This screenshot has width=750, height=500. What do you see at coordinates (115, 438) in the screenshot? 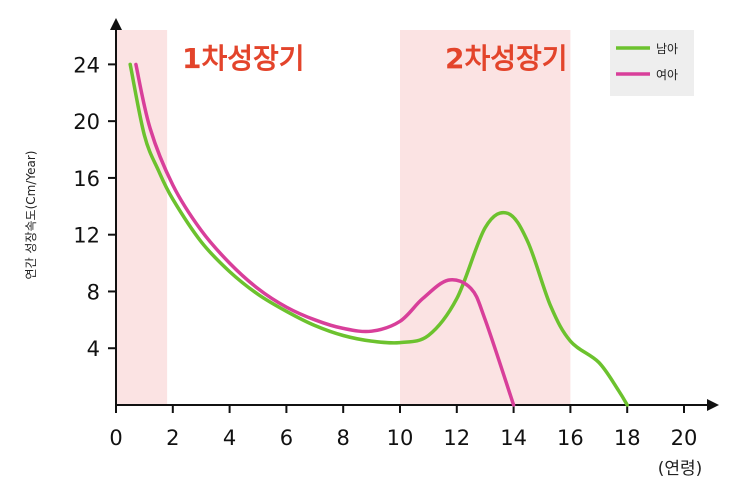
I see `x-tick-label-0: 0` at bounding box center [115, 438].